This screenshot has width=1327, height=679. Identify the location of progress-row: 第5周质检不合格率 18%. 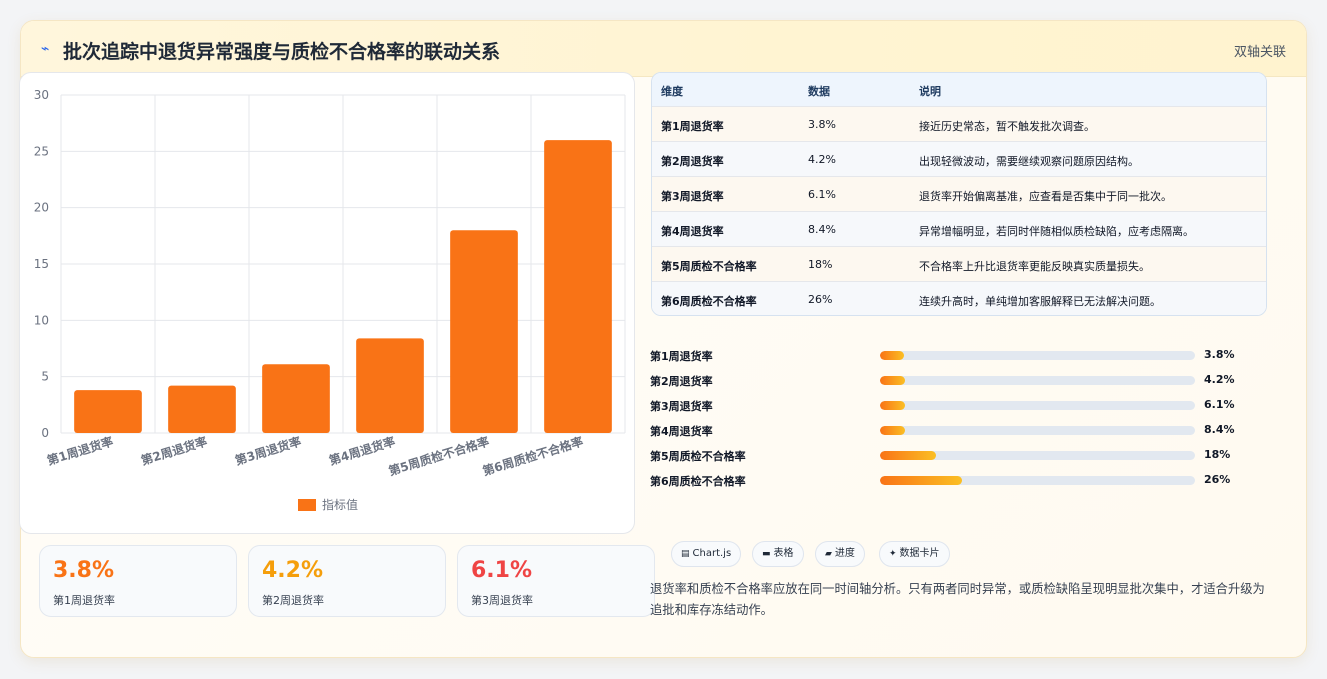
(960, 455).